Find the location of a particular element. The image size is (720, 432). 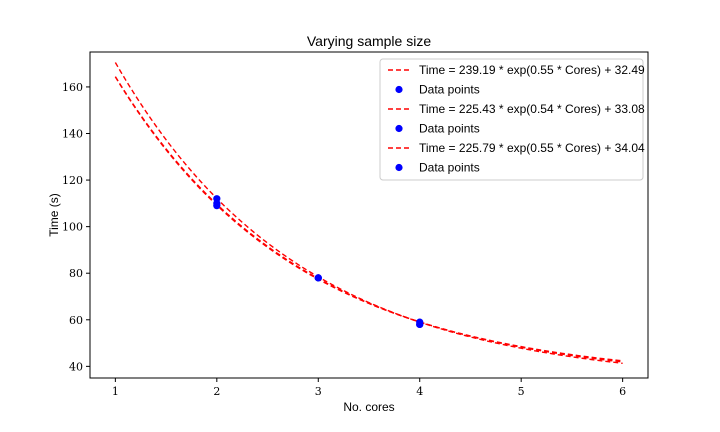

y-tick-label: 60 is located at coordinates (76, 320).